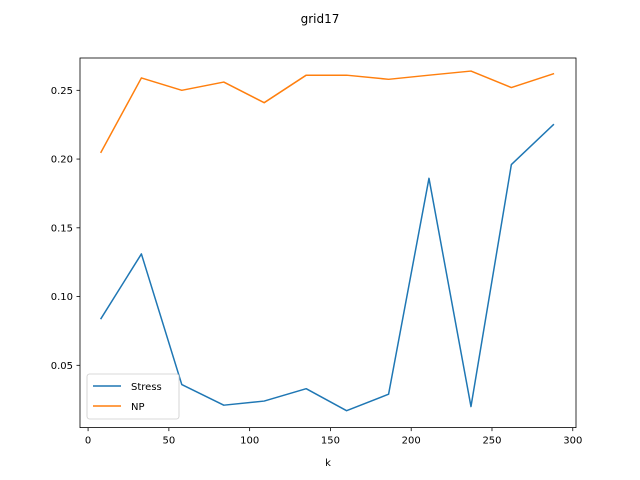 The width and height of the screenshot is (640, 480). What do you see at coordinates (138, 407) in the screenshot?
I see `legend-label-np: NP` at bounding box center [138, 407].